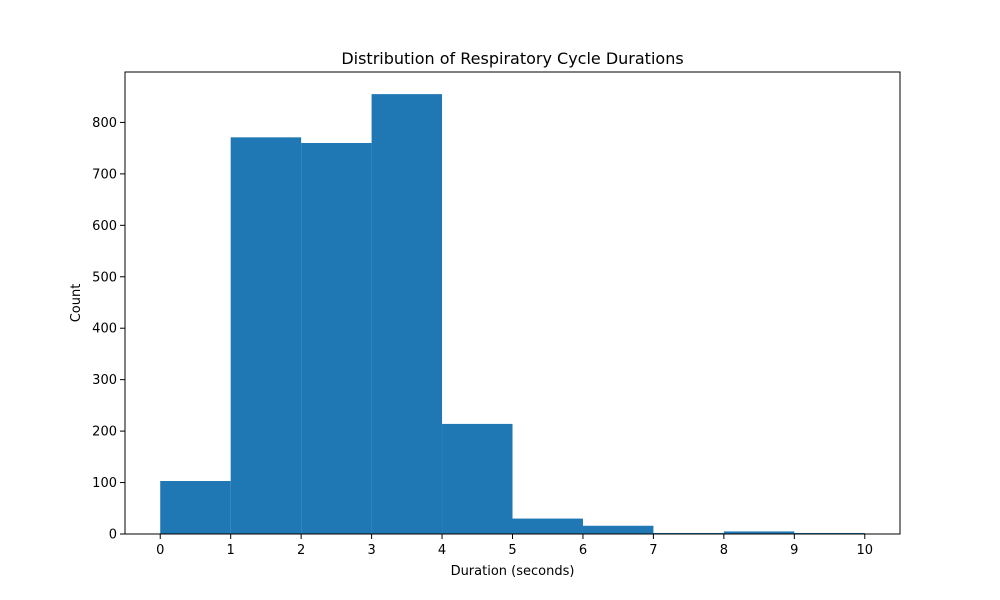 The height and width of the screenshot is (600, 1000). I want to click on x-tick-label-9: 9, so click(794, 550).